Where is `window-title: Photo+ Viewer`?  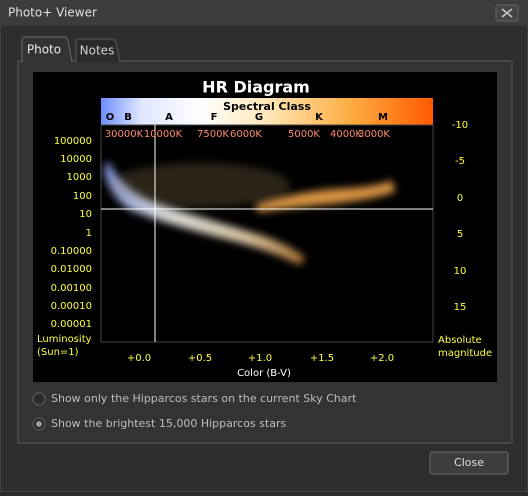
window-title: Photo+ Viewer is located at coordinates (52, 13).